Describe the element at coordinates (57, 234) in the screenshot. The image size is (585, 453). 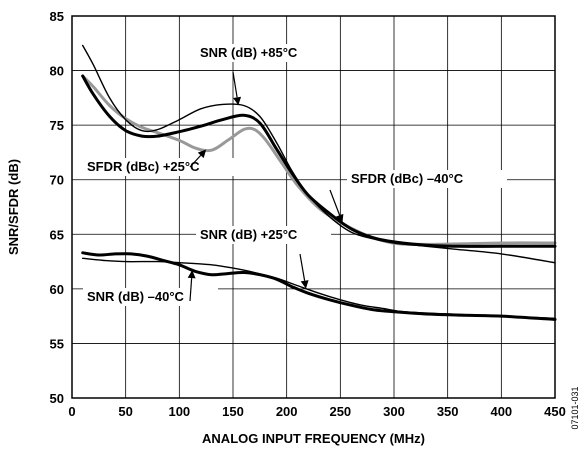
I see `y-tick-label: 65` at that location.